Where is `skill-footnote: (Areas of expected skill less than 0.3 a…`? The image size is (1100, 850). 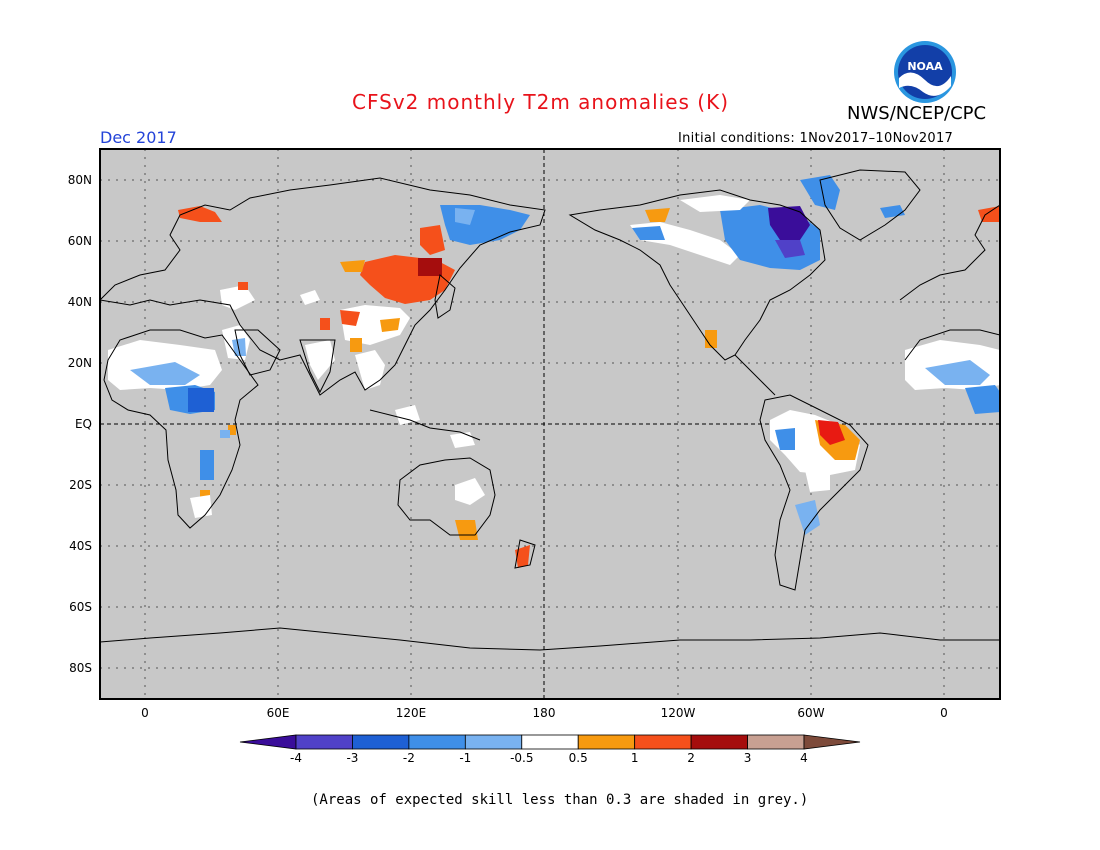
skill-footnote: (Areas of expected skill less than 0.3 a… is located at coordinates (560, 800).